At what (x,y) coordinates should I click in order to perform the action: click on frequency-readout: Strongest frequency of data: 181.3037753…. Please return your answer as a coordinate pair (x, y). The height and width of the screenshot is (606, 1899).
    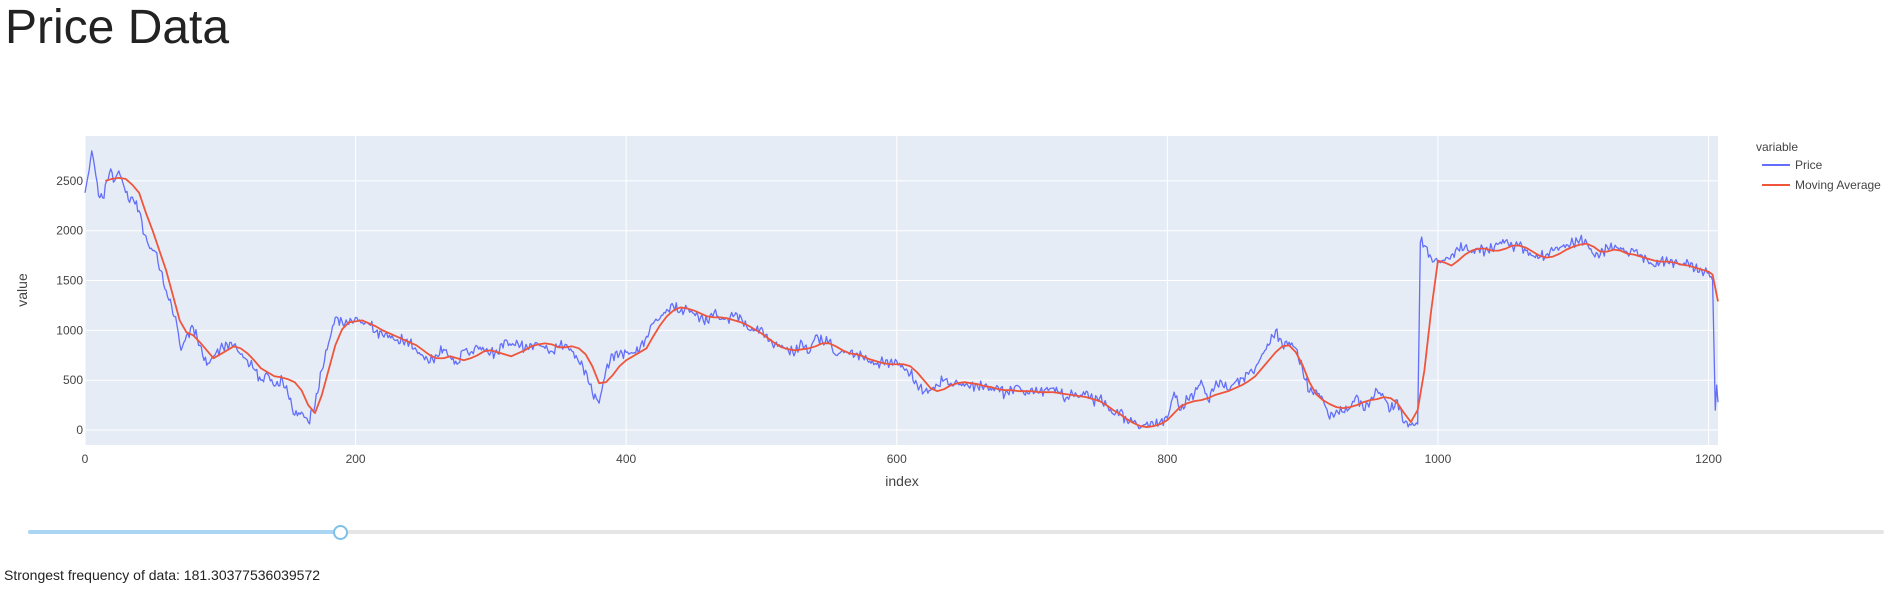
    Looking at the image, I should click on (162, 575).